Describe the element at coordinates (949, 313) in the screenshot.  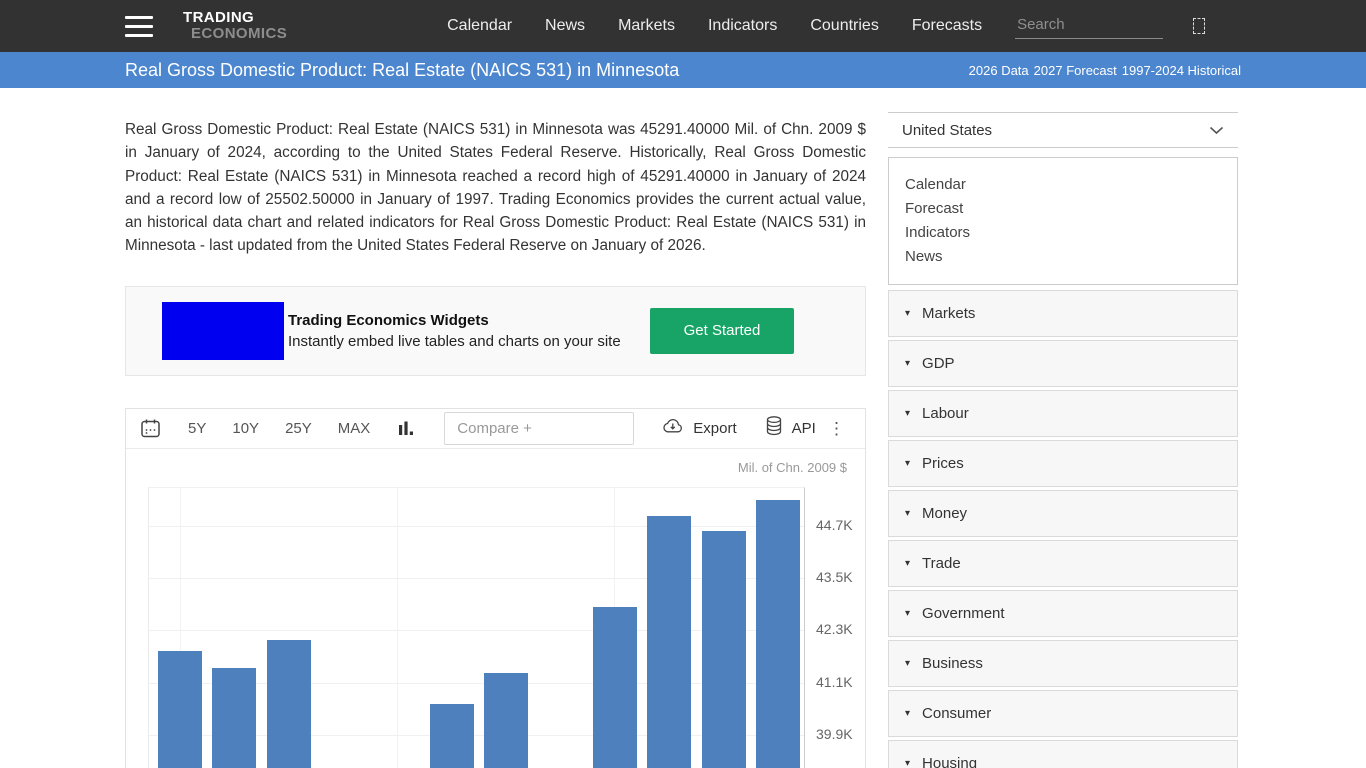
I see `sidebar-section-label: Markets` at that location.